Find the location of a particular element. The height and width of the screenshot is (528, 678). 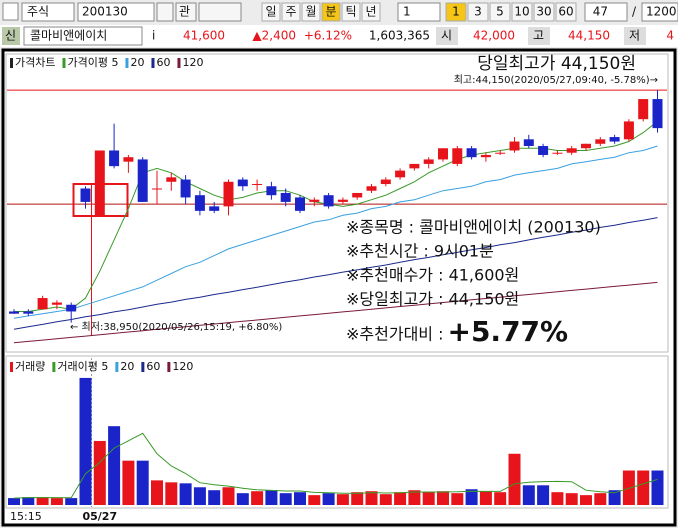

minute-label: 3 is located at coordinates (478, 12).